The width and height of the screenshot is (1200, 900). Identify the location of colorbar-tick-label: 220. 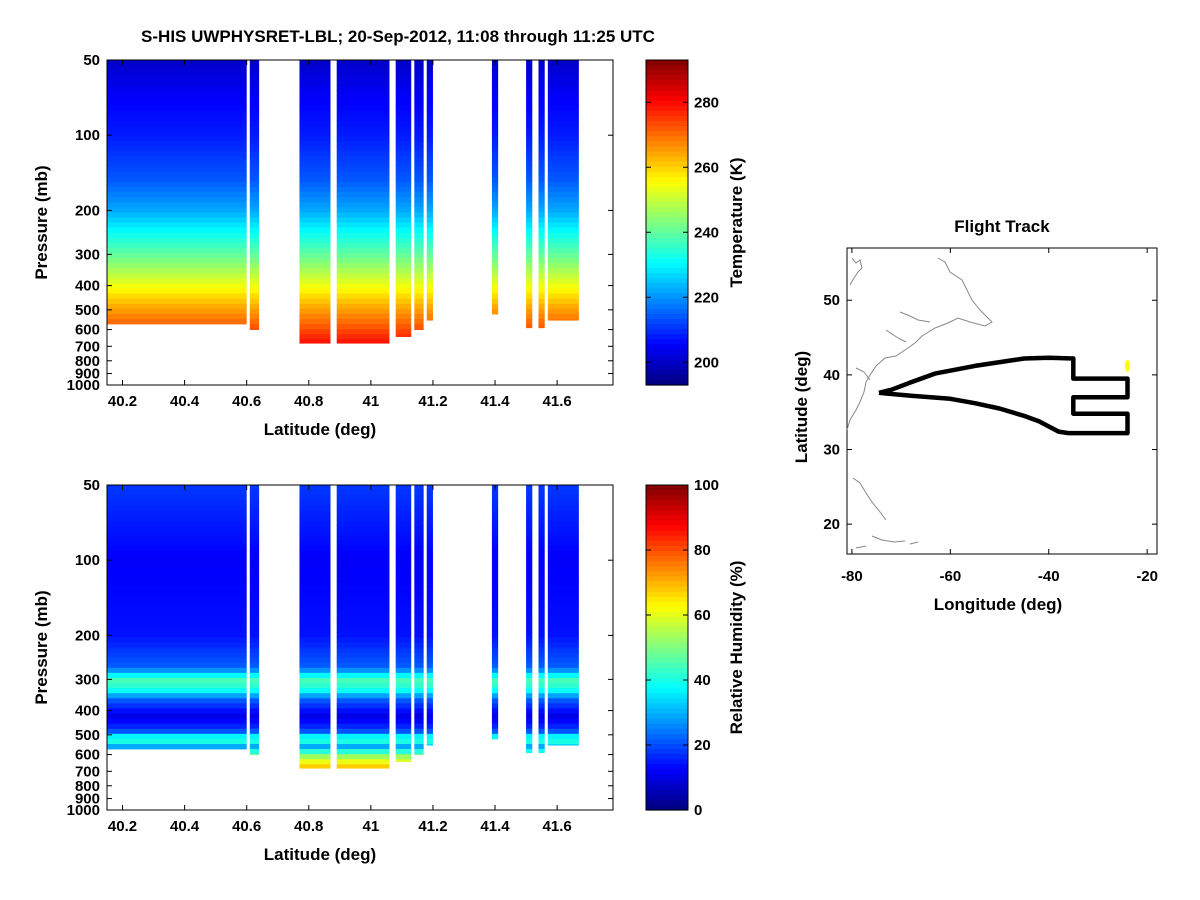
(706, 297).